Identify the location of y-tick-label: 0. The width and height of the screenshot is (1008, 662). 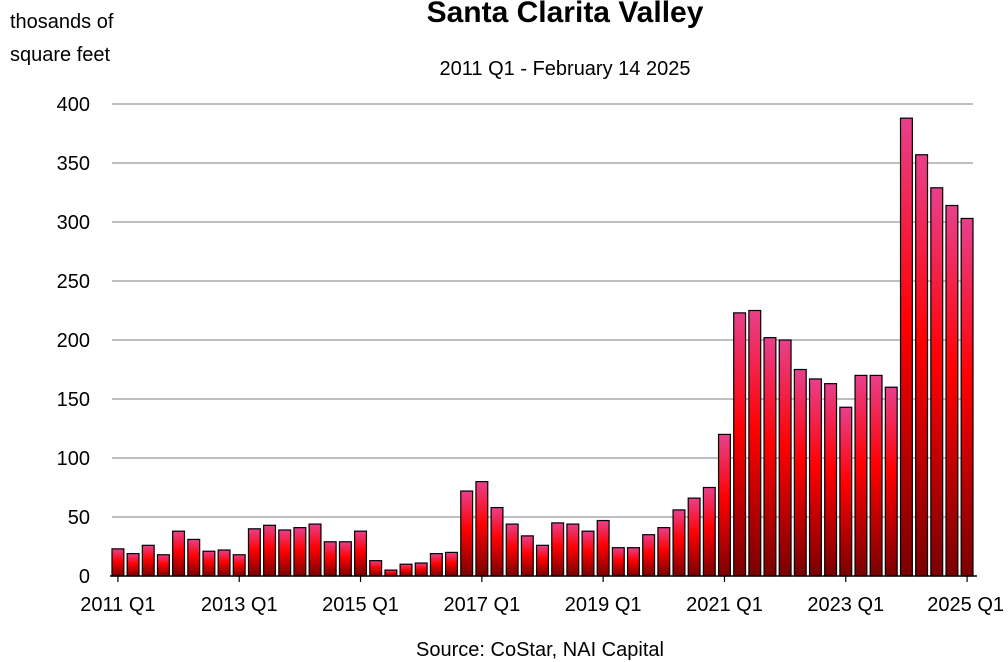
(84, 577).